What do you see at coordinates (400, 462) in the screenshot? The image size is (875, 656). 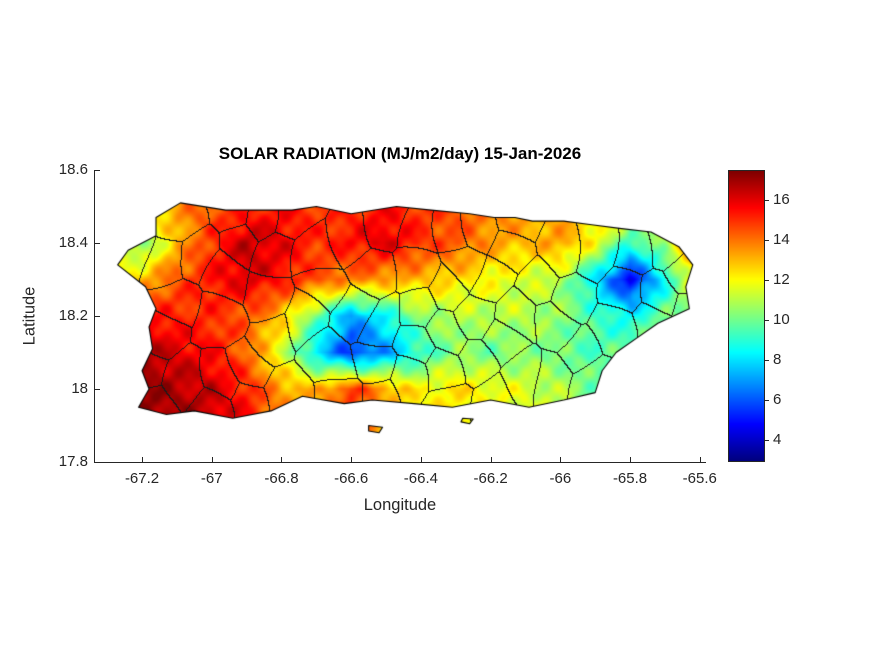 I see `x-axis-line` at bounding box center [400, 462].